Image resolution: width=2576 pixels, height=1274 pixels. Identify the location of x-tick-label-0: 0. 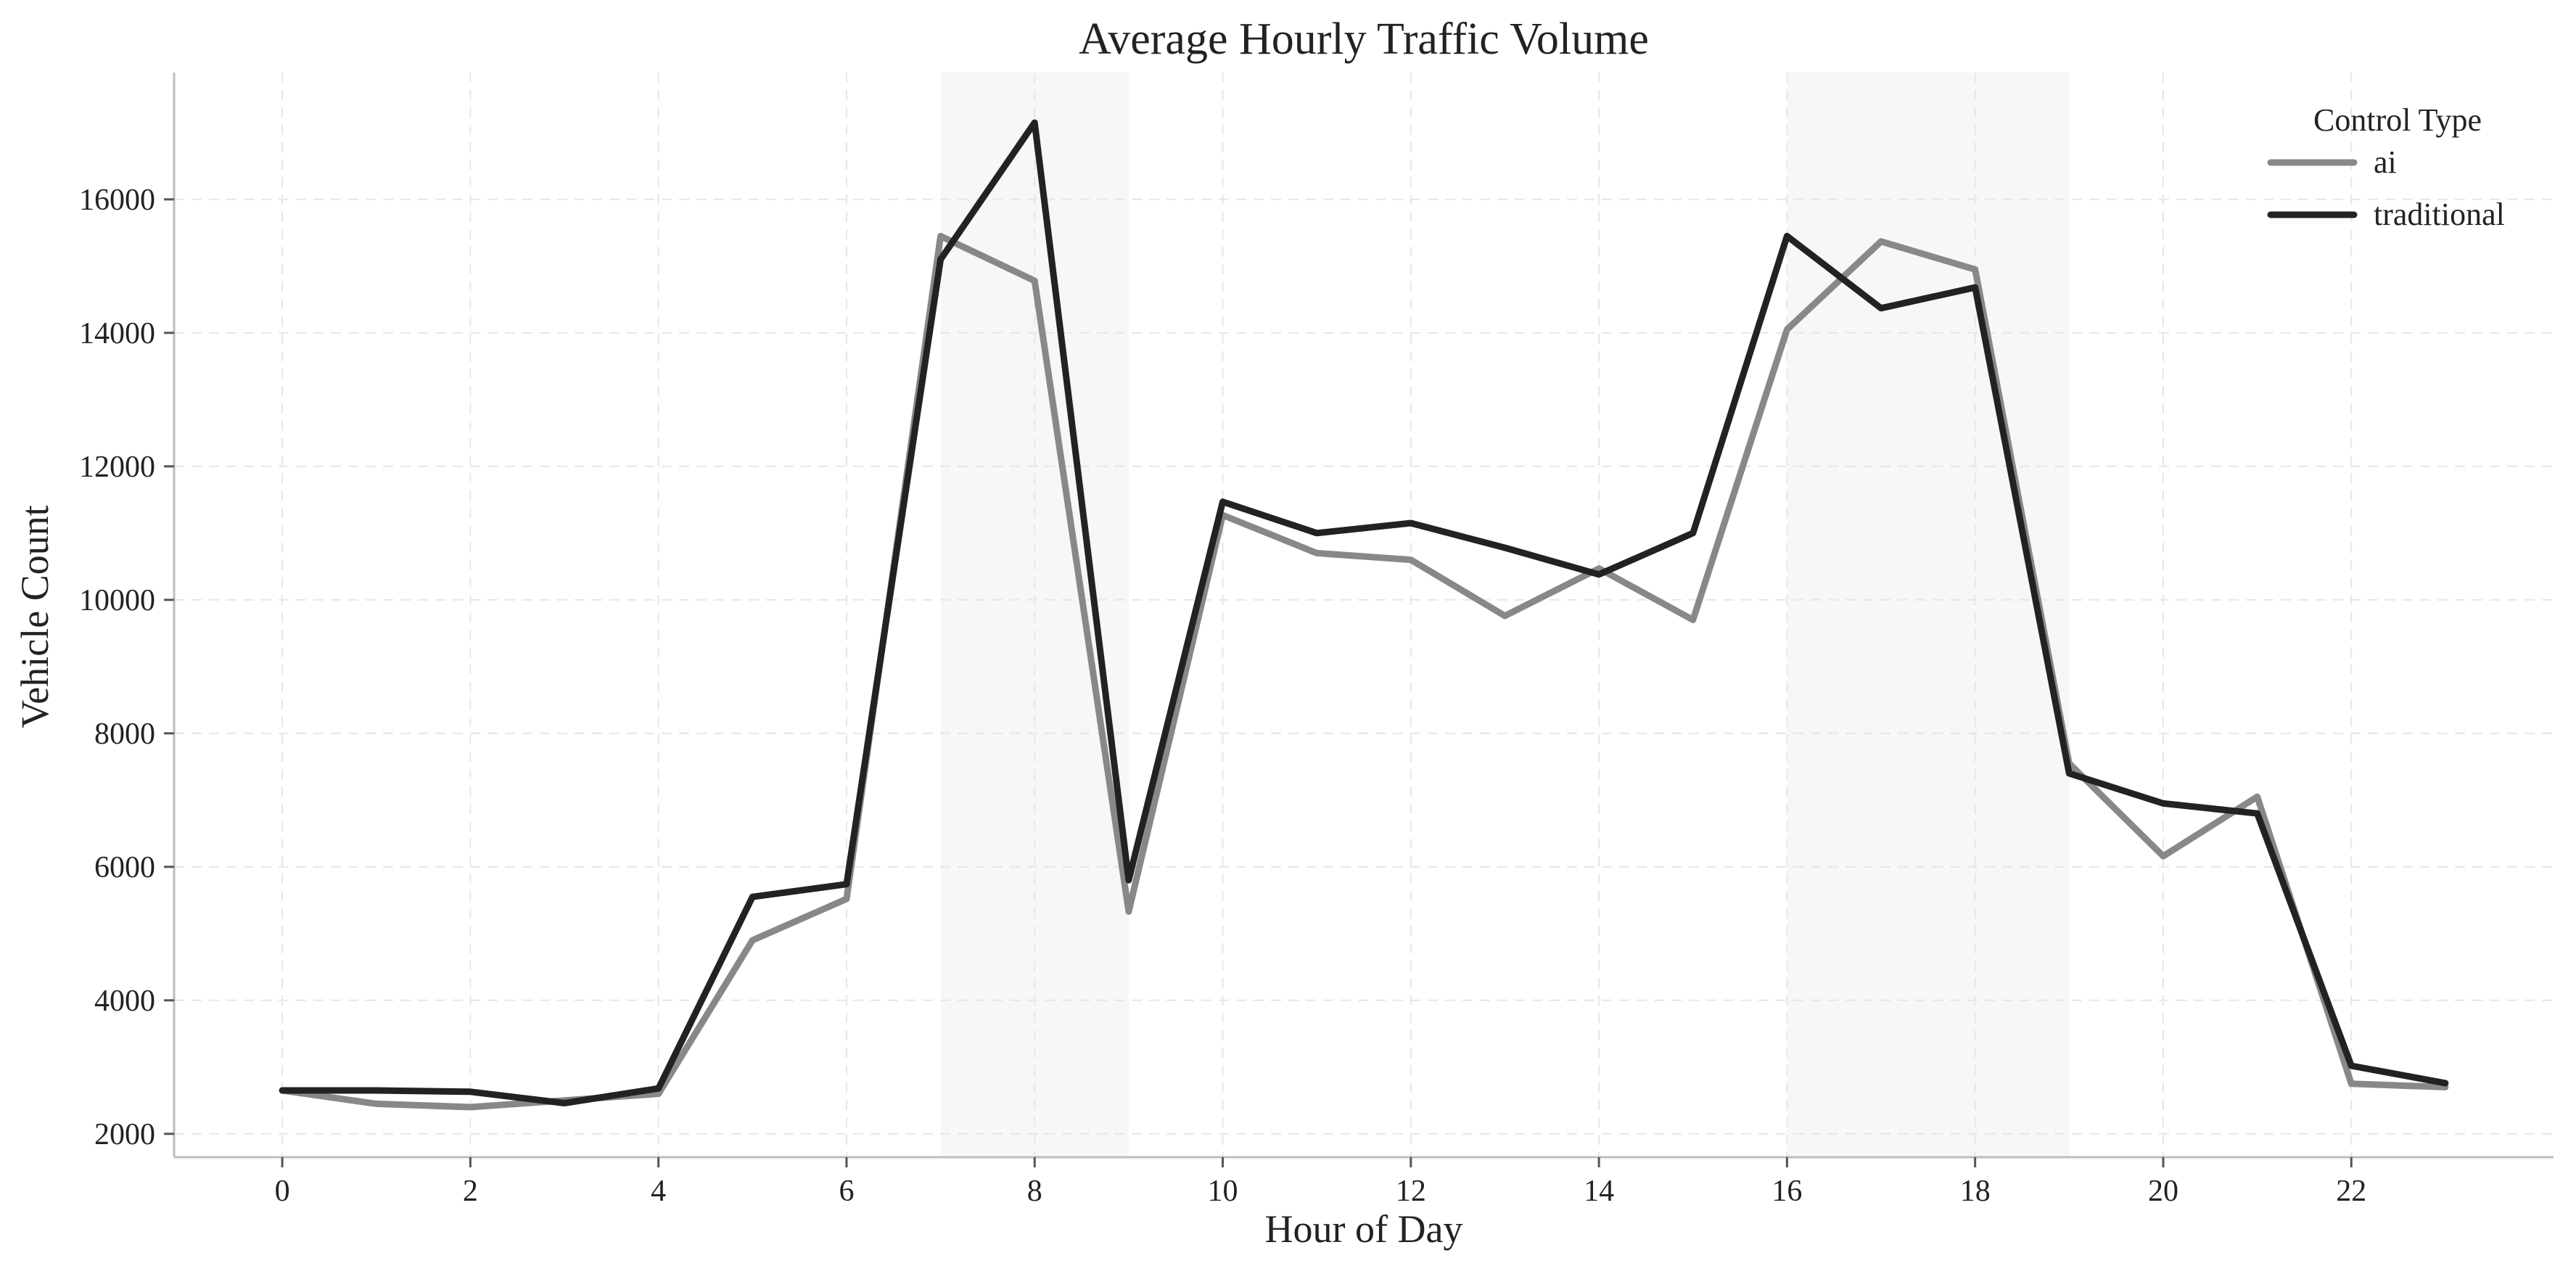
(282, 1191).